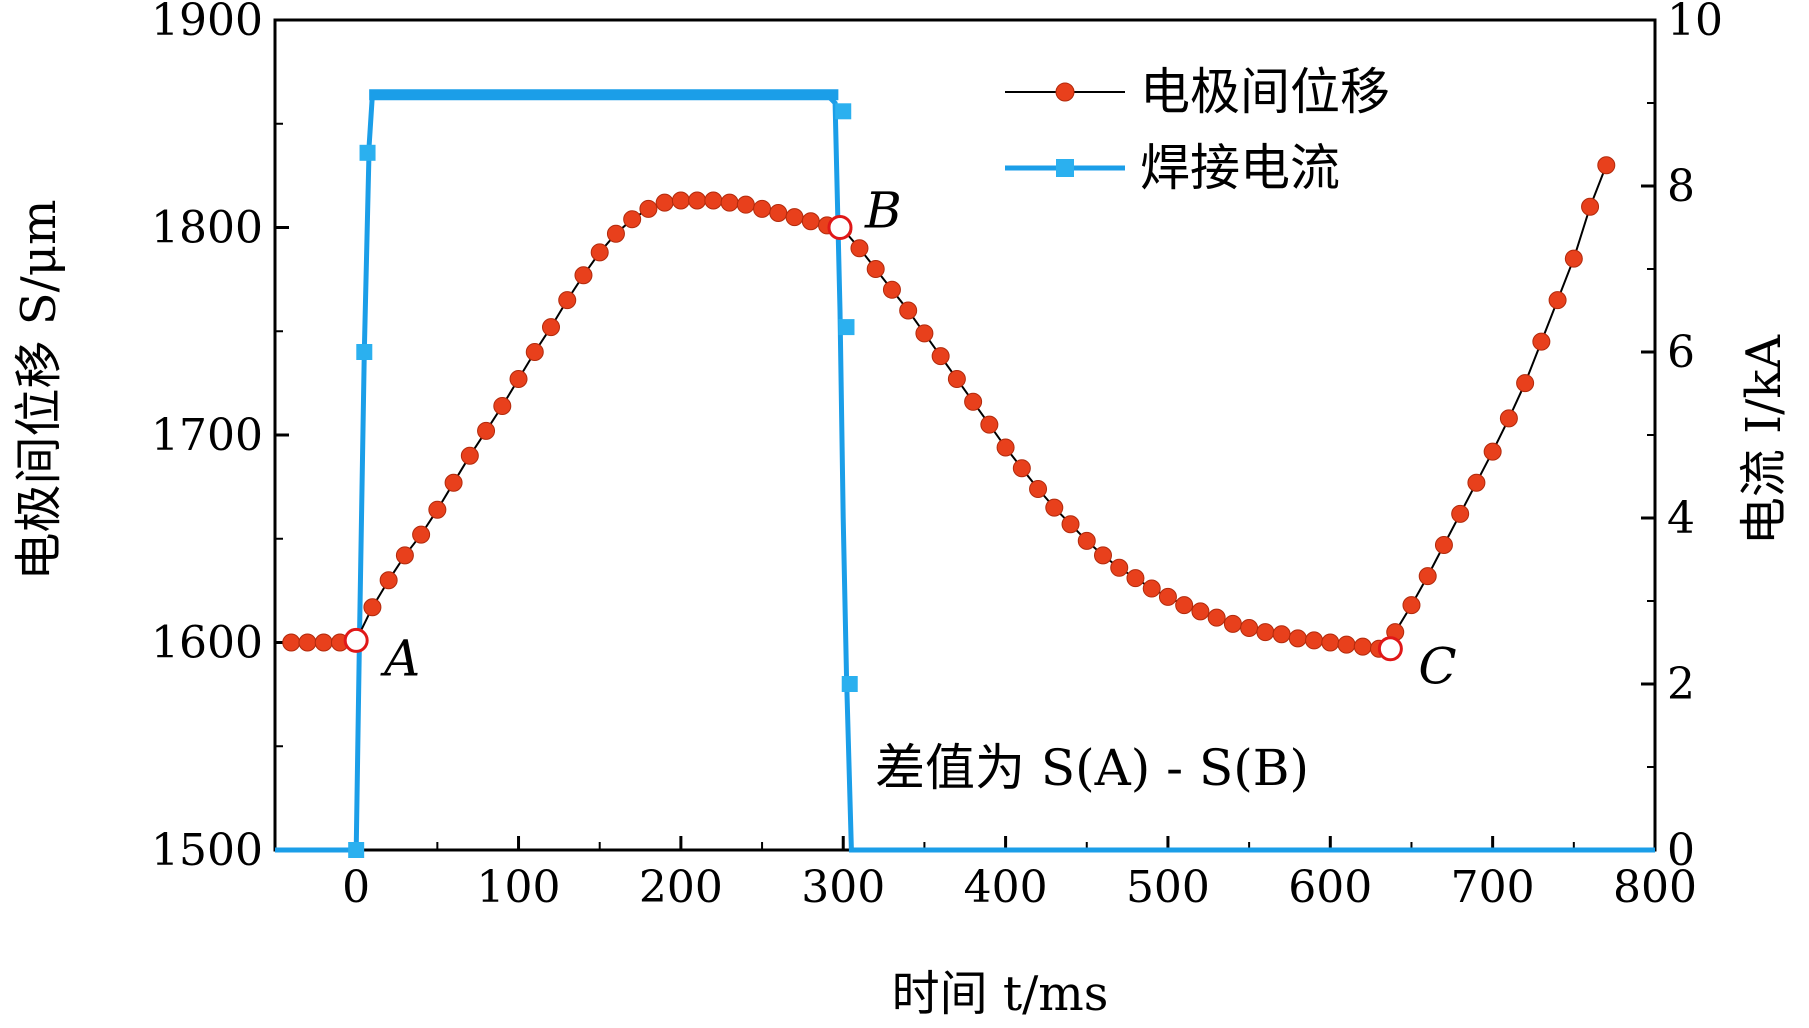  Describe the element at coordinates (985, 874) in the screenshot. I see `x-axis-ticks: 0 100 200 300 400 500 600 700 800` at that location.